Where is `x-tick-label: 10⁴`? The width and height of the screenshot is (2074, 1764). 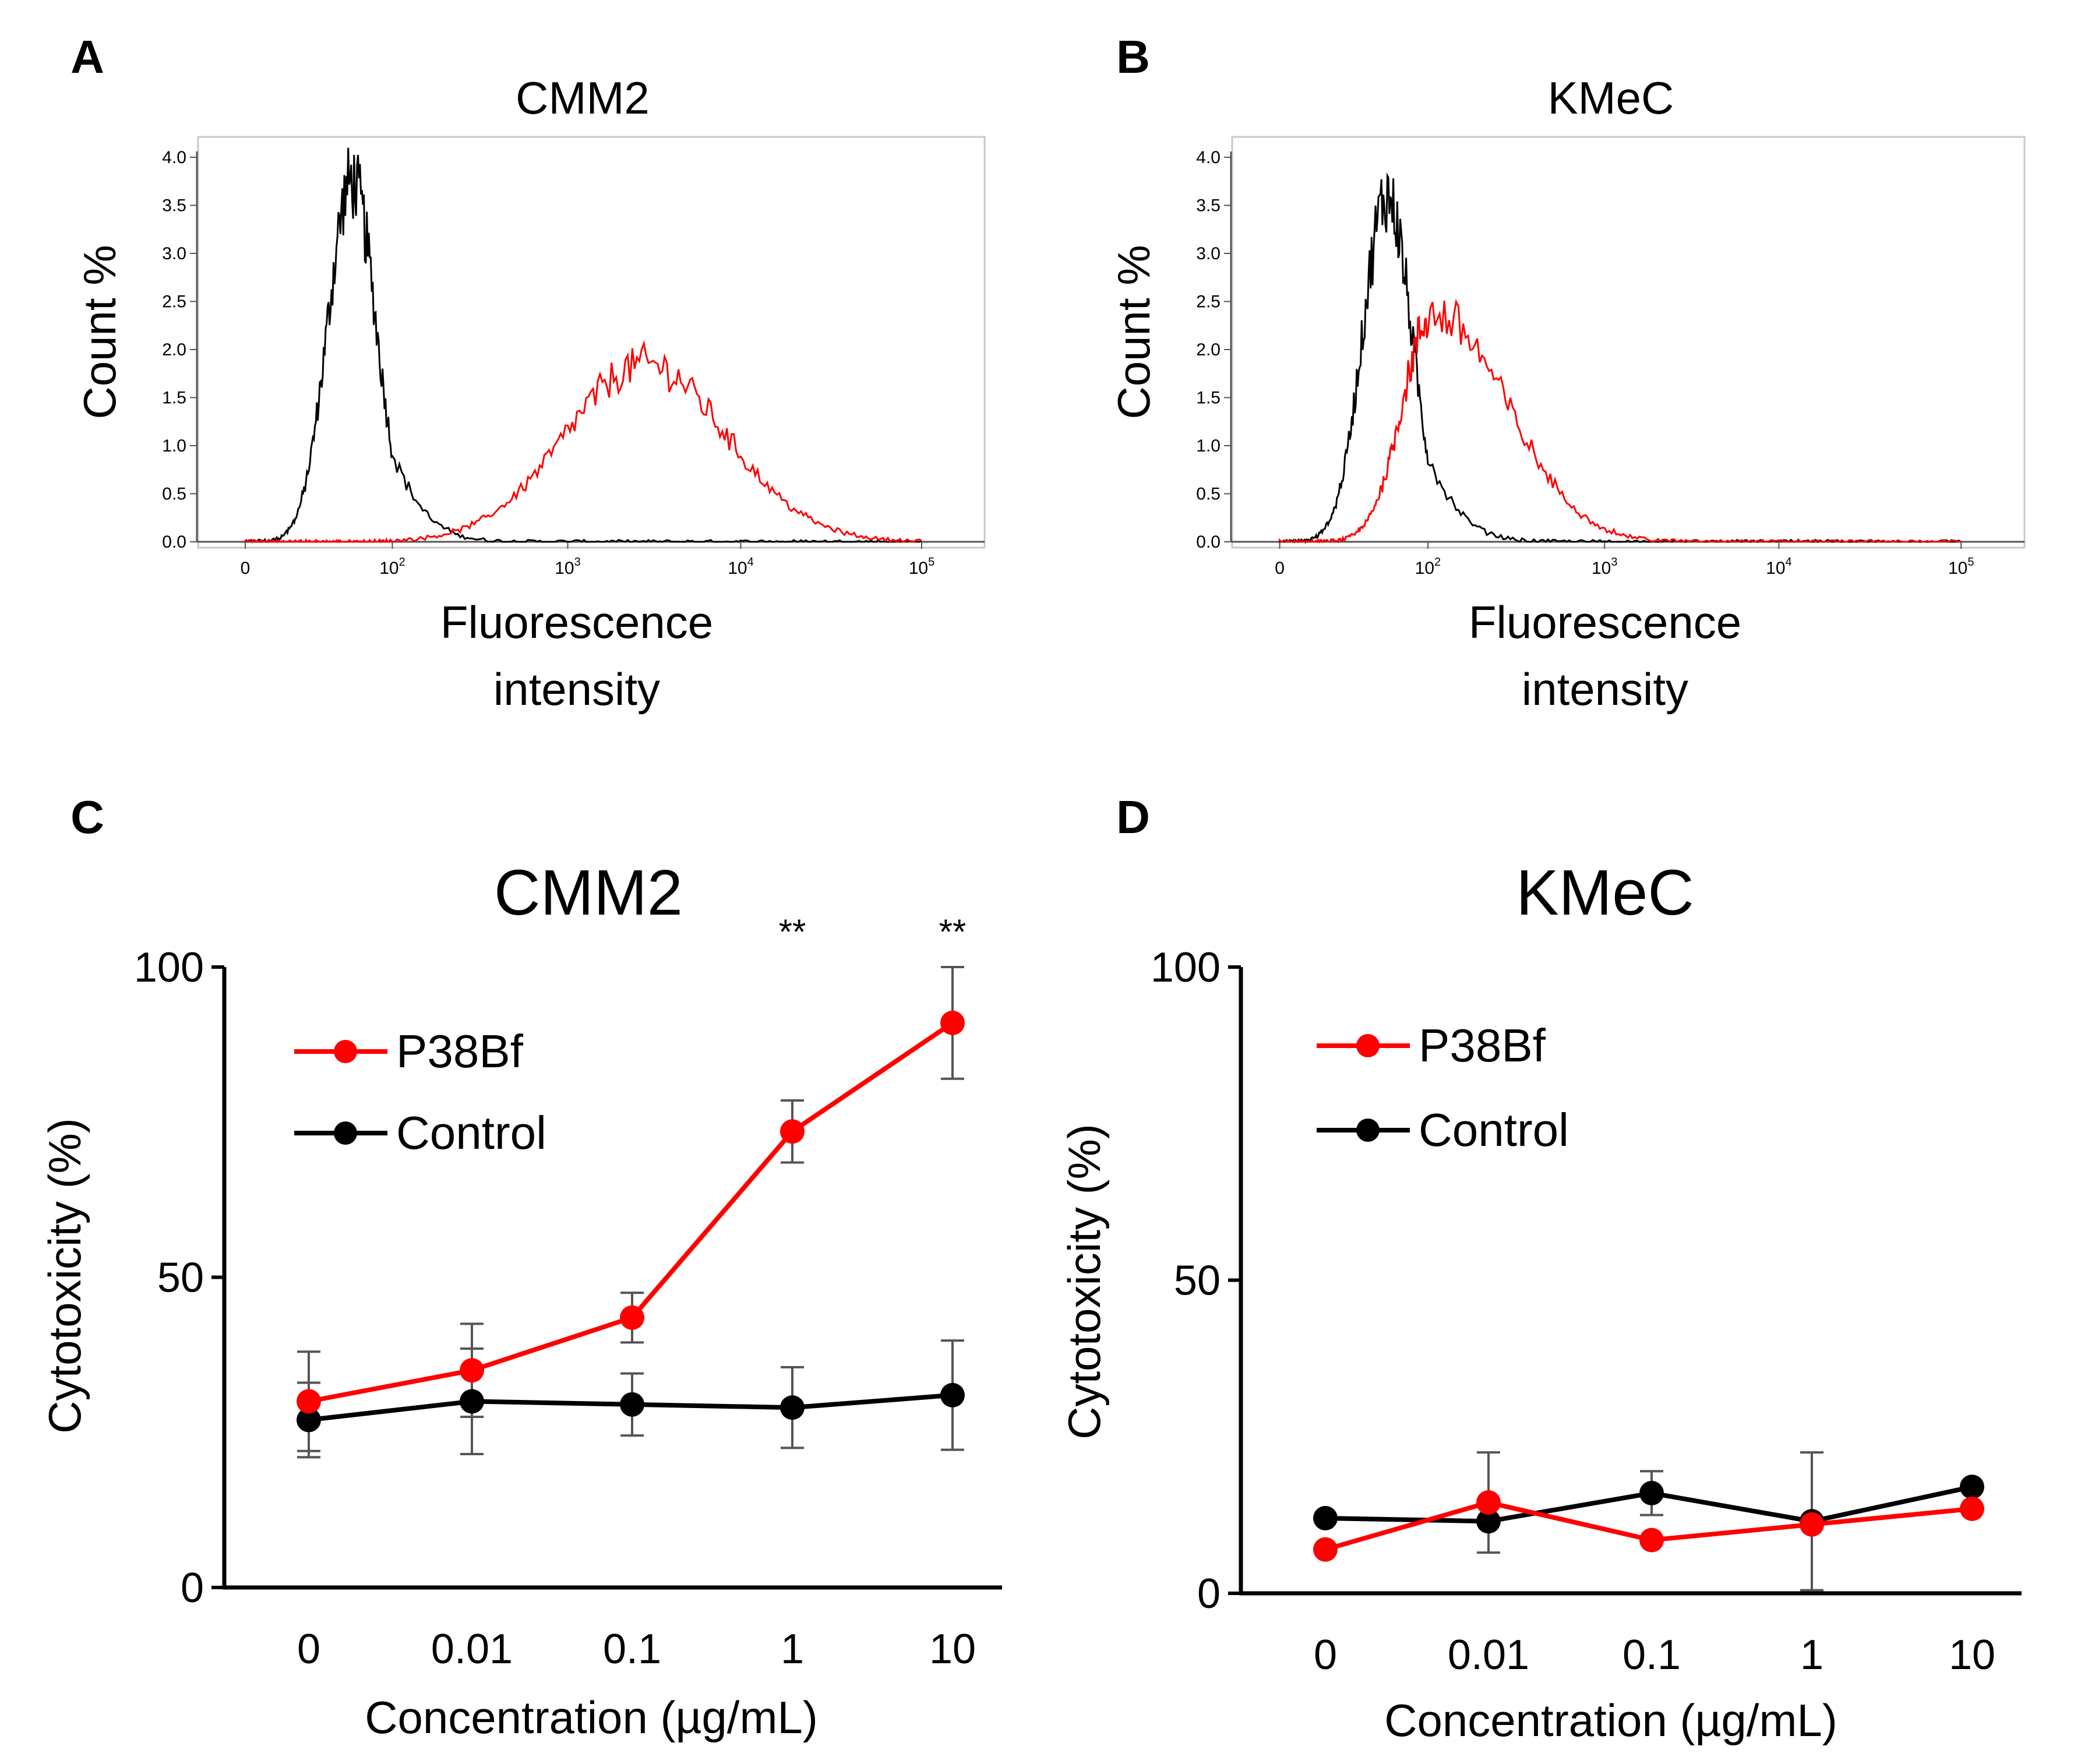
x-tick-label: 10⁴ is located at coordinates (1779, 567).